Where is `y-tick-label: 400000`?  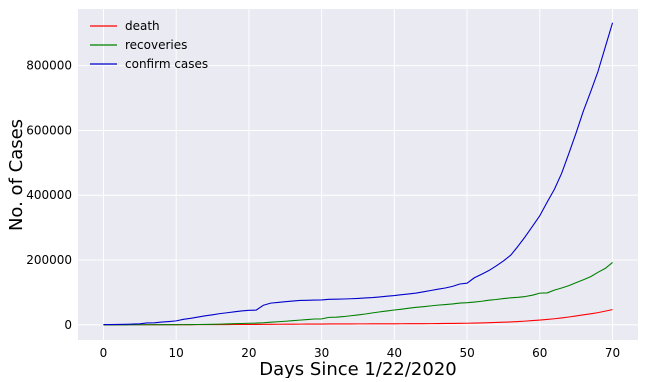
y-tick-label: 400000 is located at coordinates (49, 195).